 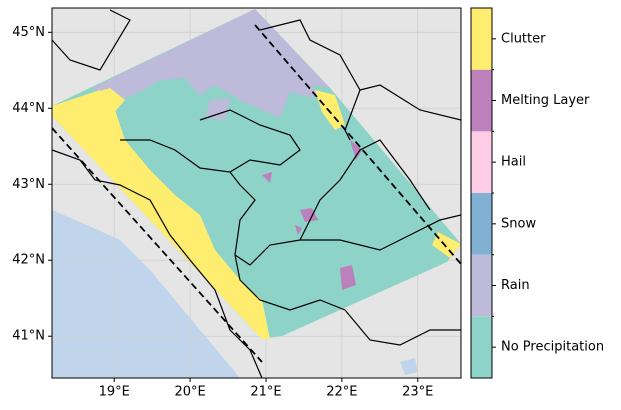 What do you see at coordinates (28, 336) in the screenshot?
I see `y-tick-label: 41°N` at bounding box center [28, 336].